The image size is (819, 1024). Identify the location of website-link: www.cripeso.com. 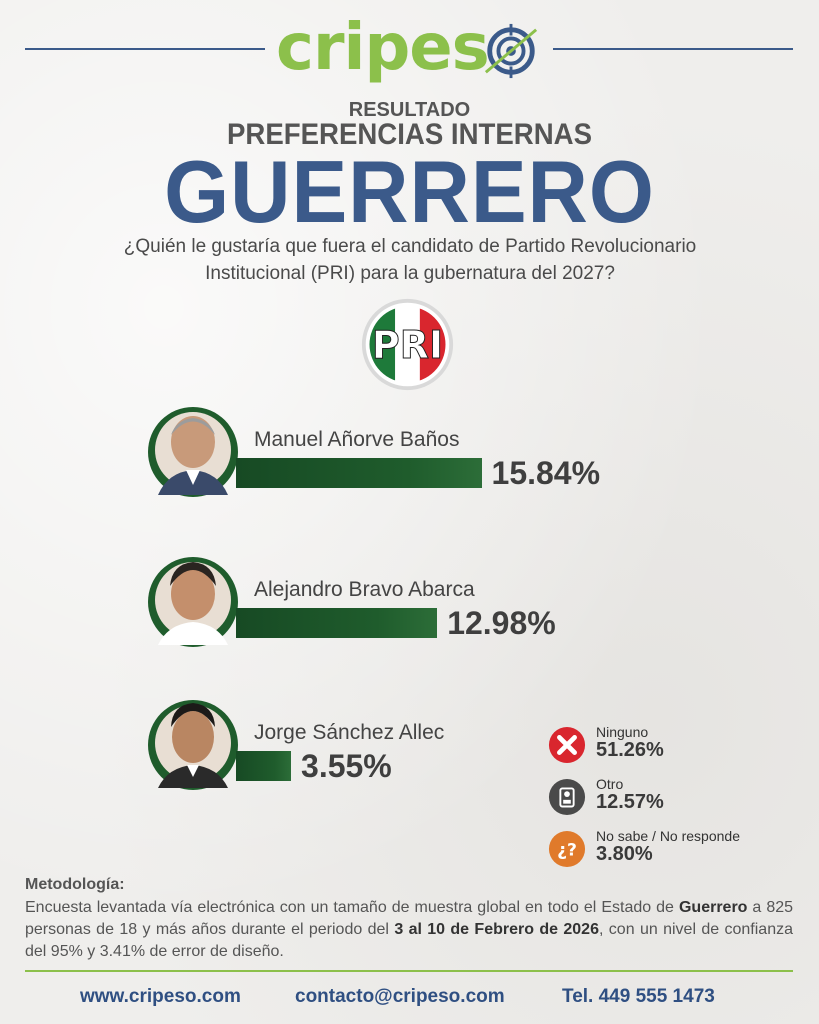
(160, 996).